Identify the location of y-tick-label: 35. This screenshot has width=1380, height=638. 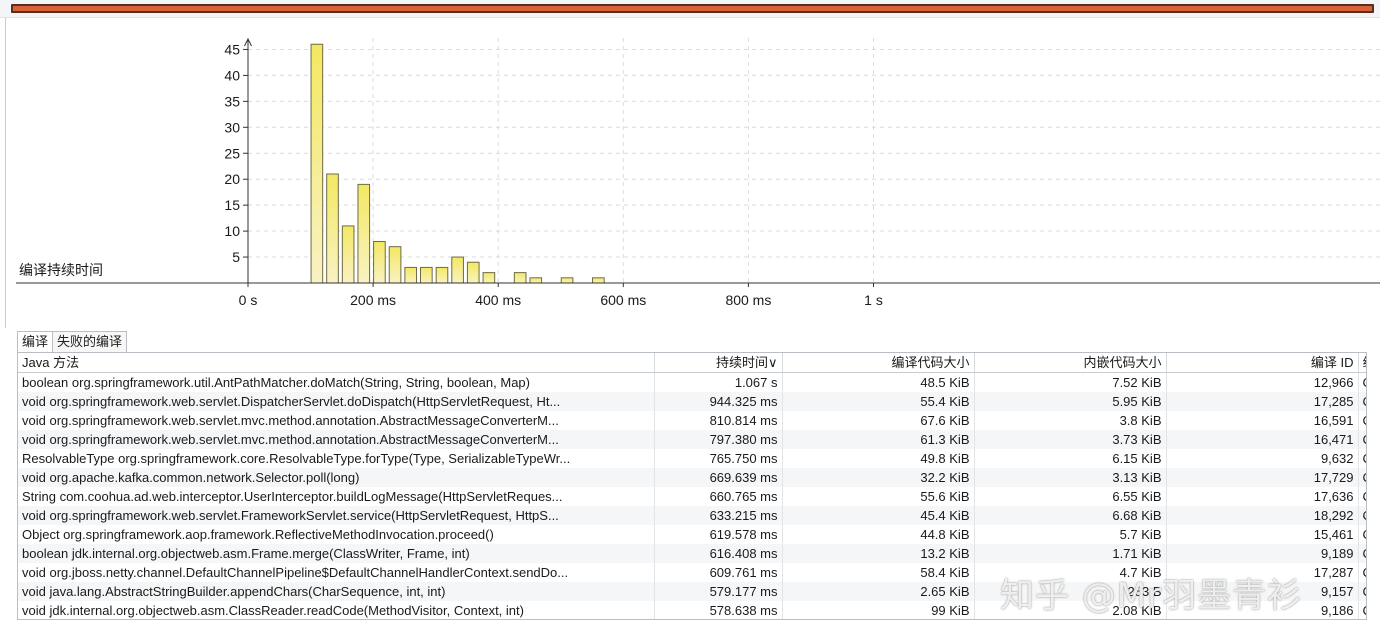
(232, 101).